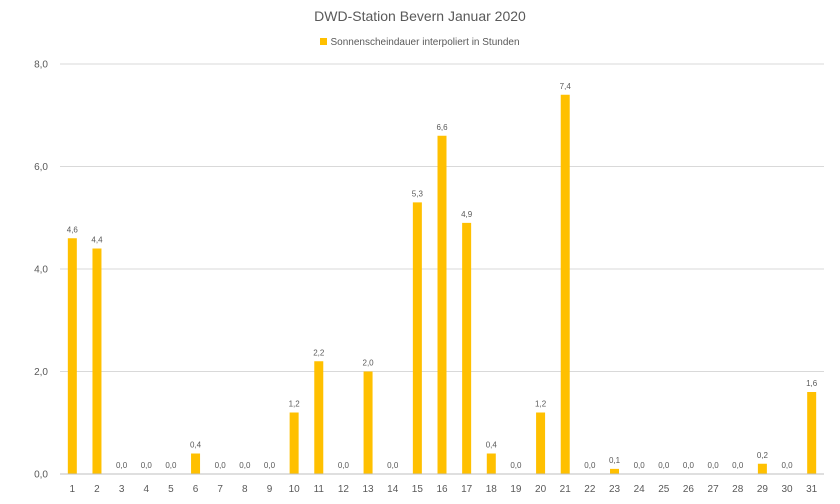  Describe the element at coordinates (196, 489) in the screenshot. I see `x-tick-label: 6` at that location.